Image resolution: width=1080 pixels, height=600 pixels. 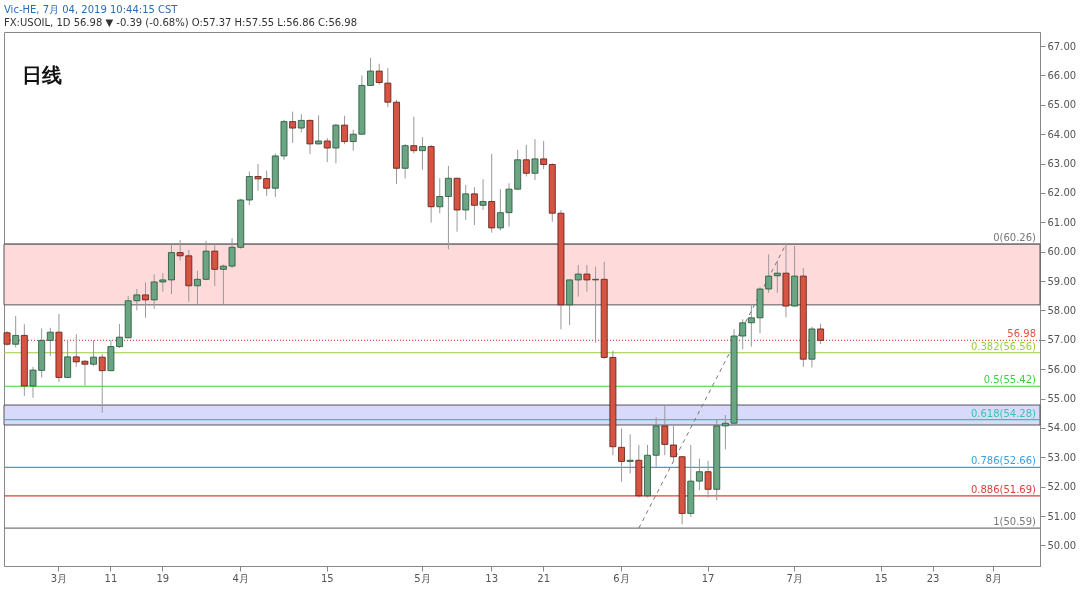 I want to click on x-tick-label: 11, so click(x=111, y=578).